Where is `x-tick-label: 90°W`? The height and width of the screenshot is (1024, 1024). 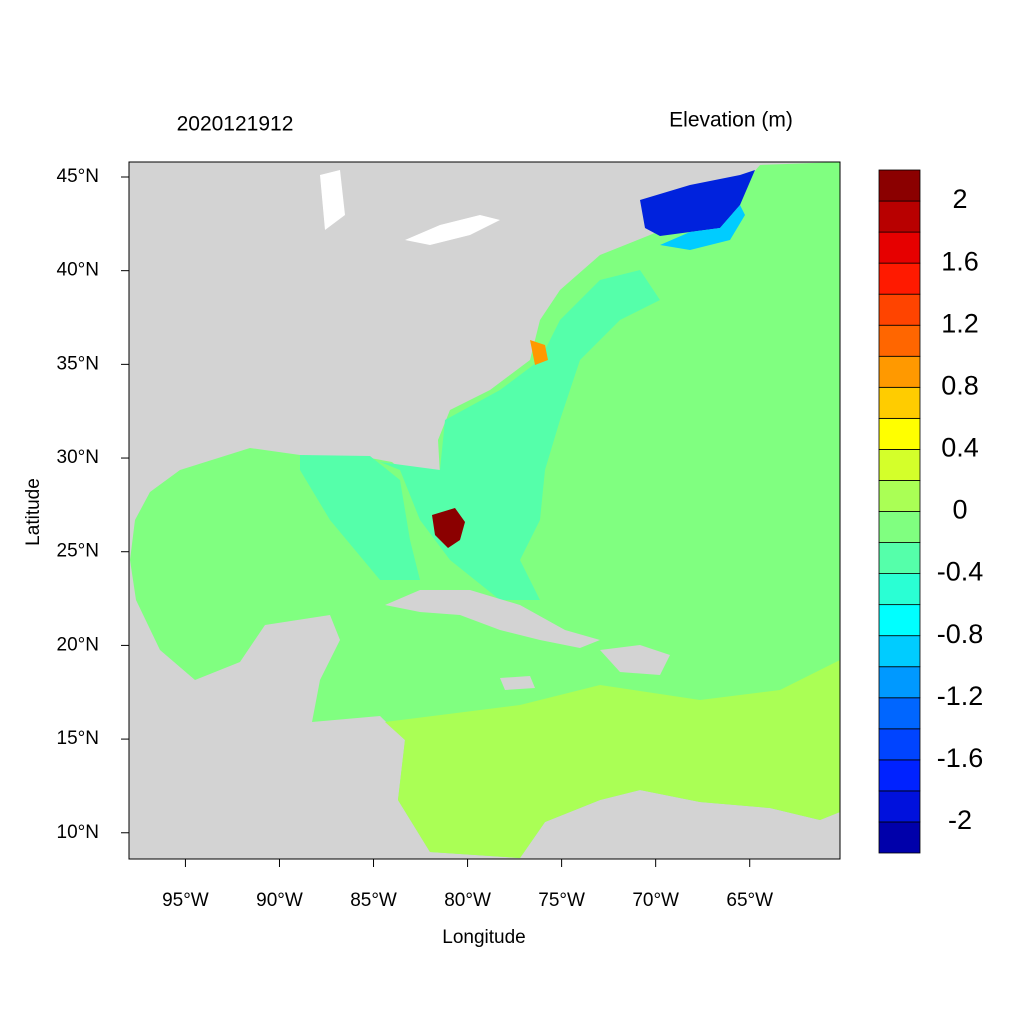
x-tick-label: 90°W is located at coordinates (279, 900).